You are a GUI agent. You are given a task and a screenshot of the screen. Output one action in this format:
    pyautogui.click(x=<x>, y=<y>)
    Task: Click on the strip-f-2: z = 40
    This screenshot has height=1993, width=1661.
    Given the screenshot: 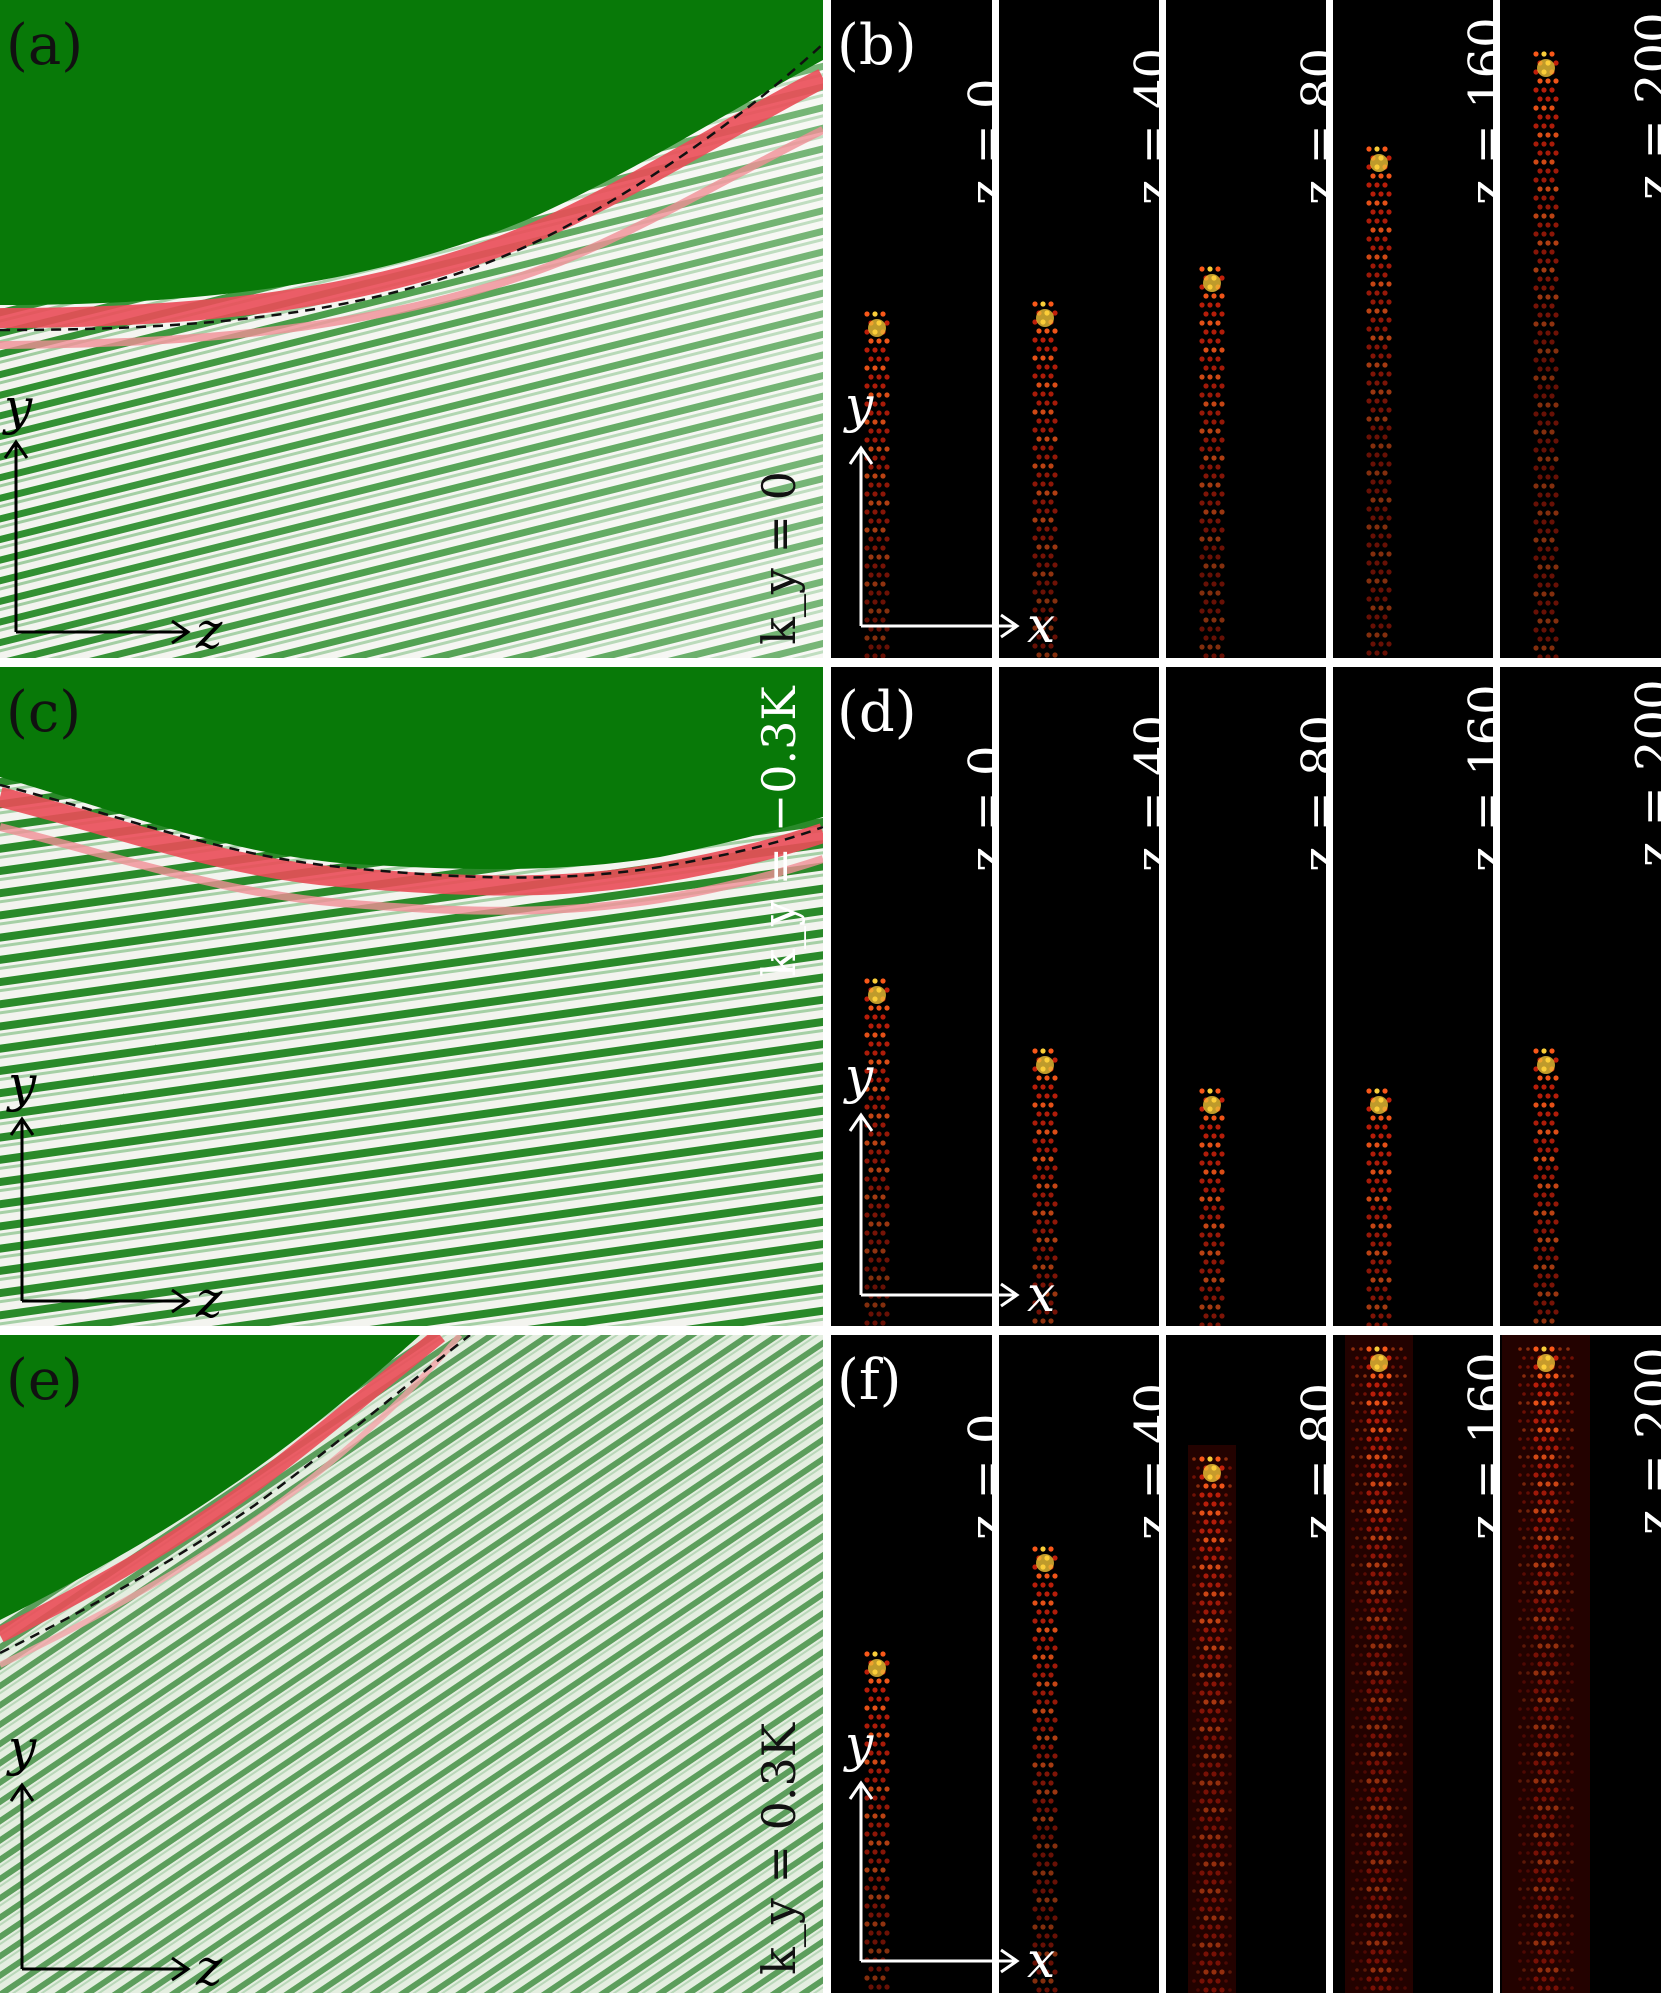 What is the action you would take?
    pyautogui.click(x=1079, y=1664)
    